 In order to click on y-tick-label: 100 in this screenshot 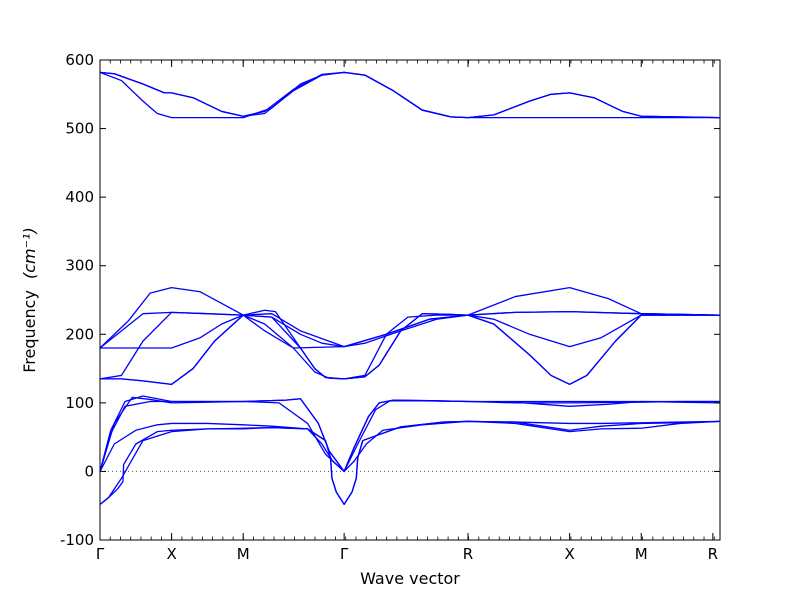, I will do `click(79, 403)`.